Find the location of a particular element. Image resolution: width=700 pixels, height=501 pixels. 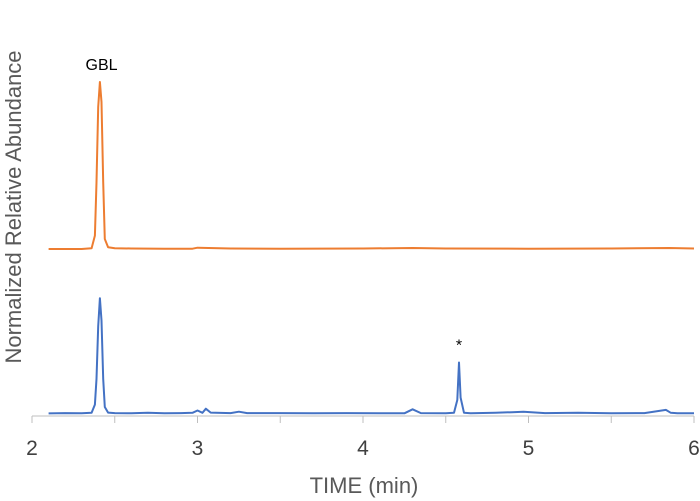

x-tick-label: 3 is located at coordinates (198, 448).